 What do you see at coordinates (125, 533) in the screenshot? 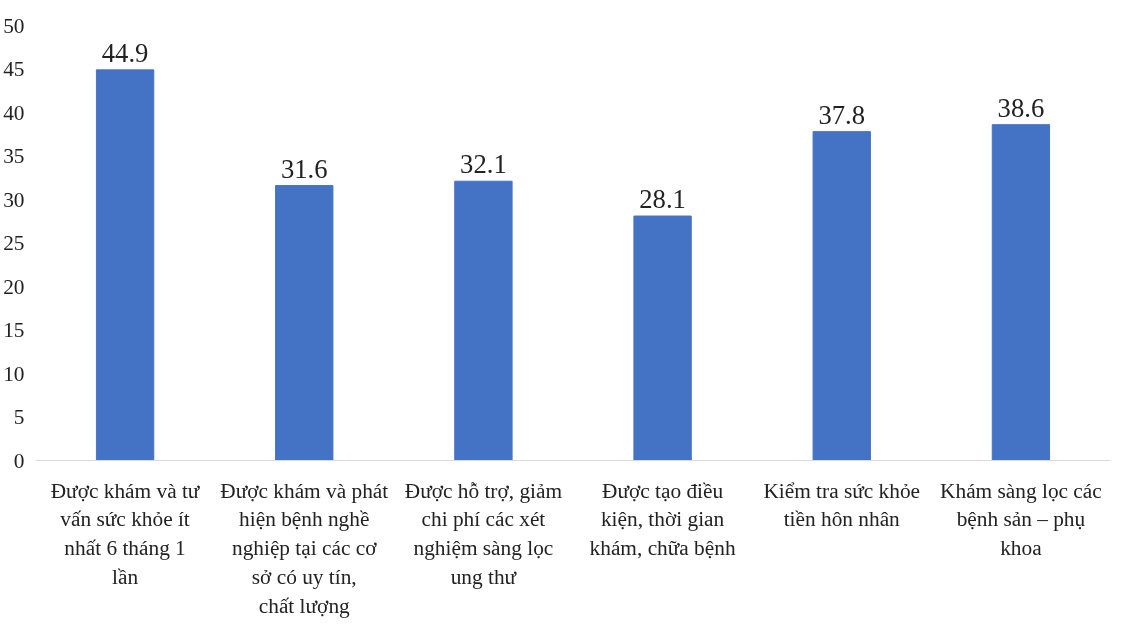
I see `x-tick-label: Được khám và tư vấn sức khỏe ít nhất 6 tháng 1 lần` at bounding box center [125, 533].